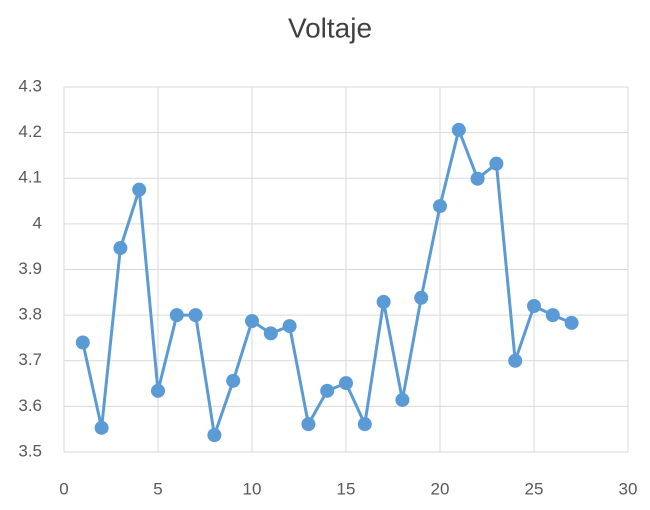 The image size is (650, 510). Describe the element at coordinates (63, 488) in the screenshot. I see `x-tick-label: 0` at that location.